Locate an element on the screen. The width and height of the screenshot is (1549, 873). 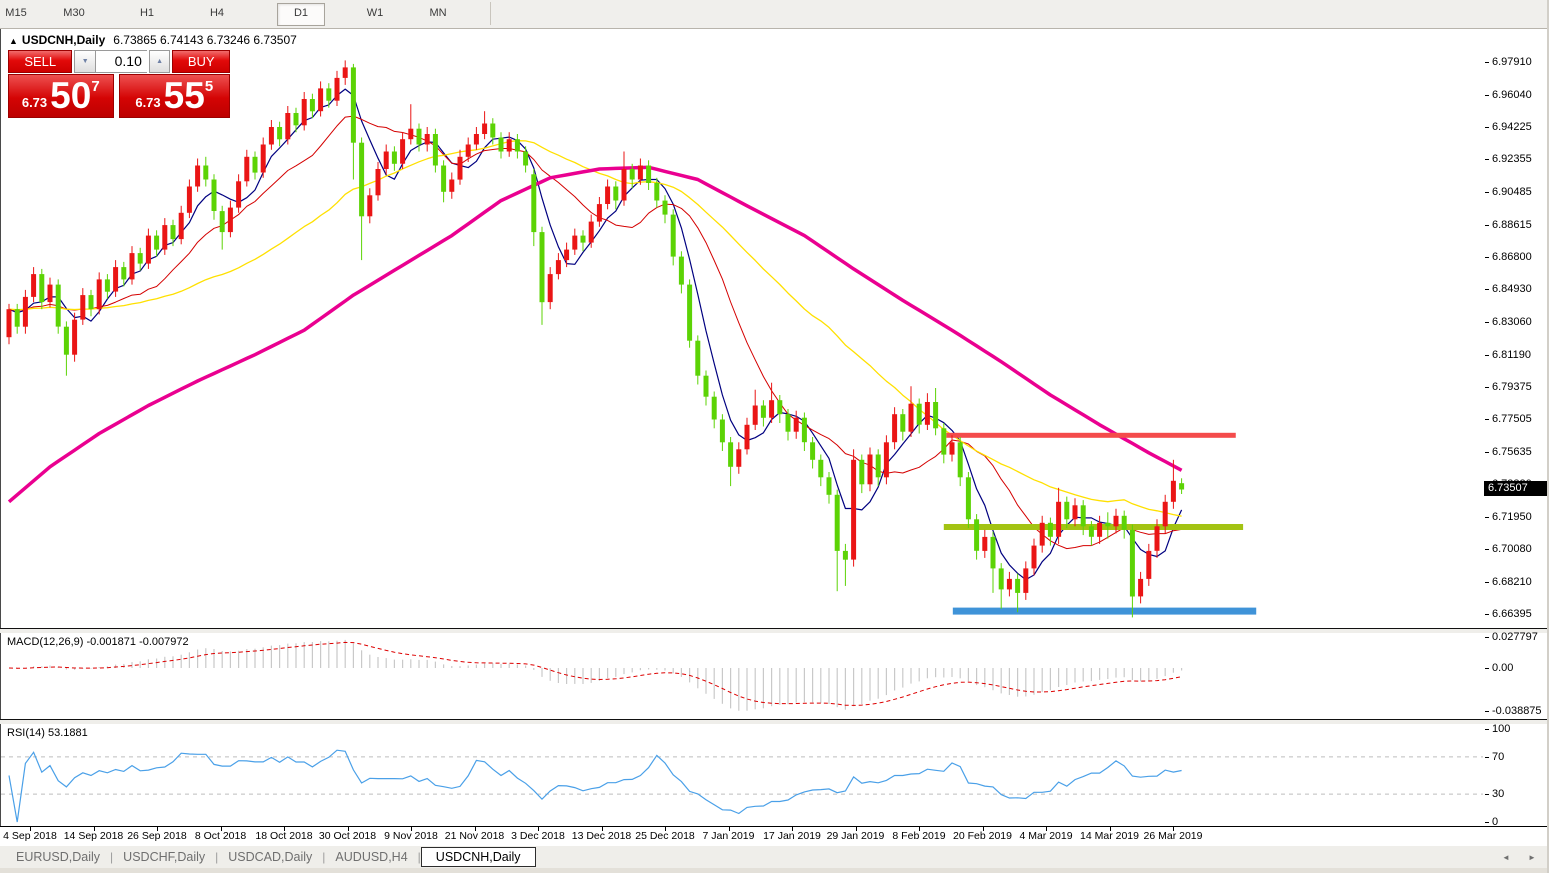
timeframe-mn: MN is located at coordinates (438, 13).